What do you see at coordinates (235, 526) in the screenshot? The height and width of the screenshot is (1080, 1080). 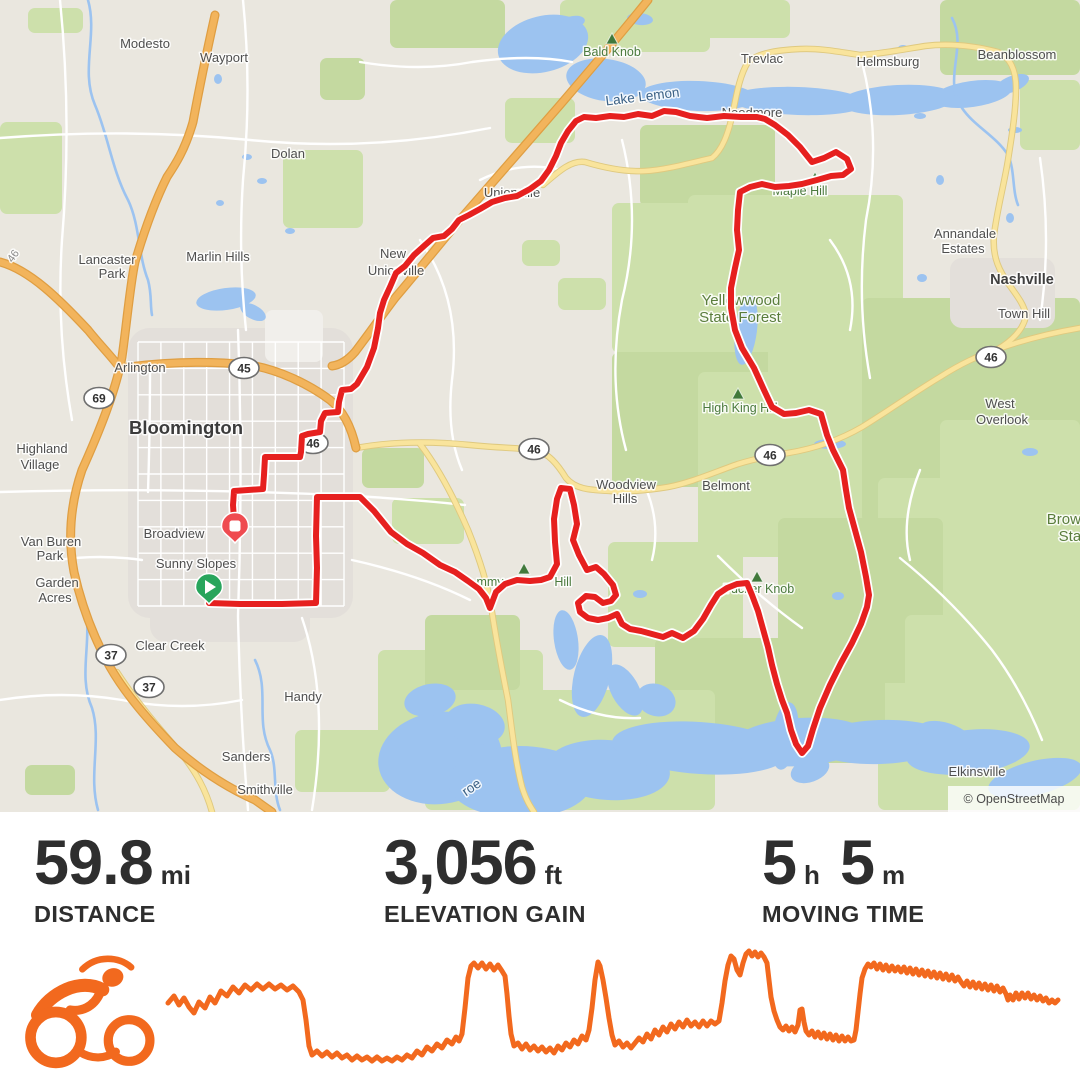 I see `finish-square-icon` at bounding box center [235, 526].